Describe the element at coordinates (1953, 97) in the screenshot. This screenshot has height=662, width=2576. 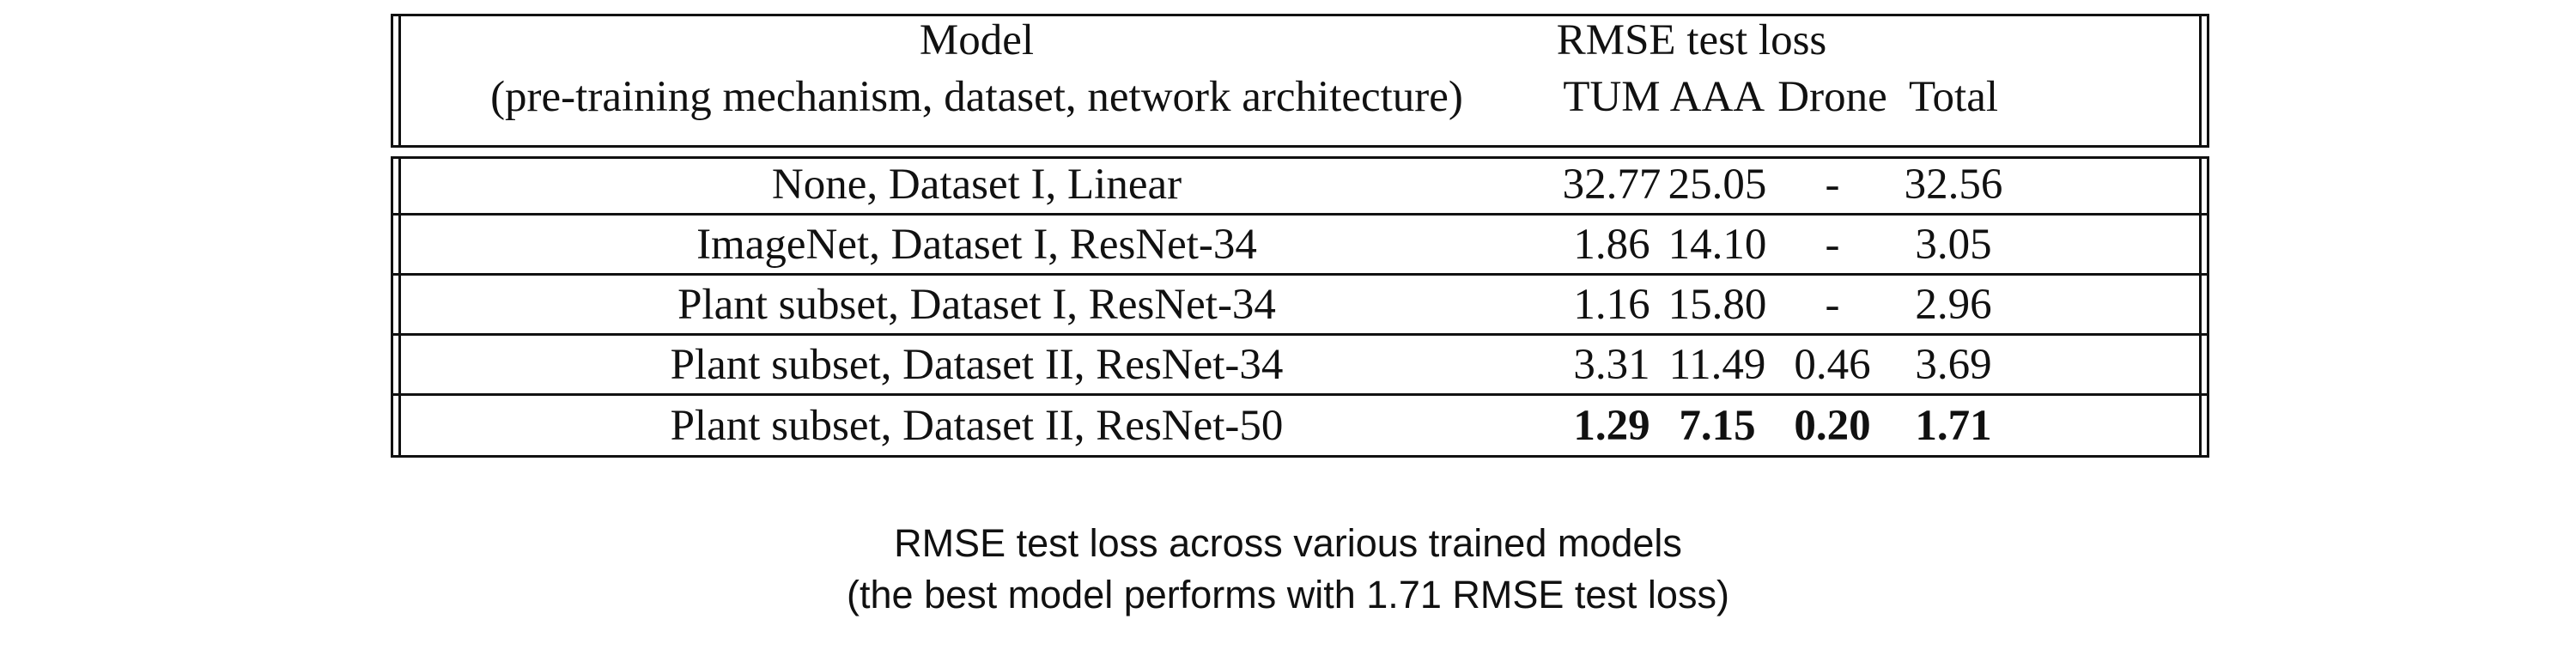
I see `header-col-total: Total` at that location.